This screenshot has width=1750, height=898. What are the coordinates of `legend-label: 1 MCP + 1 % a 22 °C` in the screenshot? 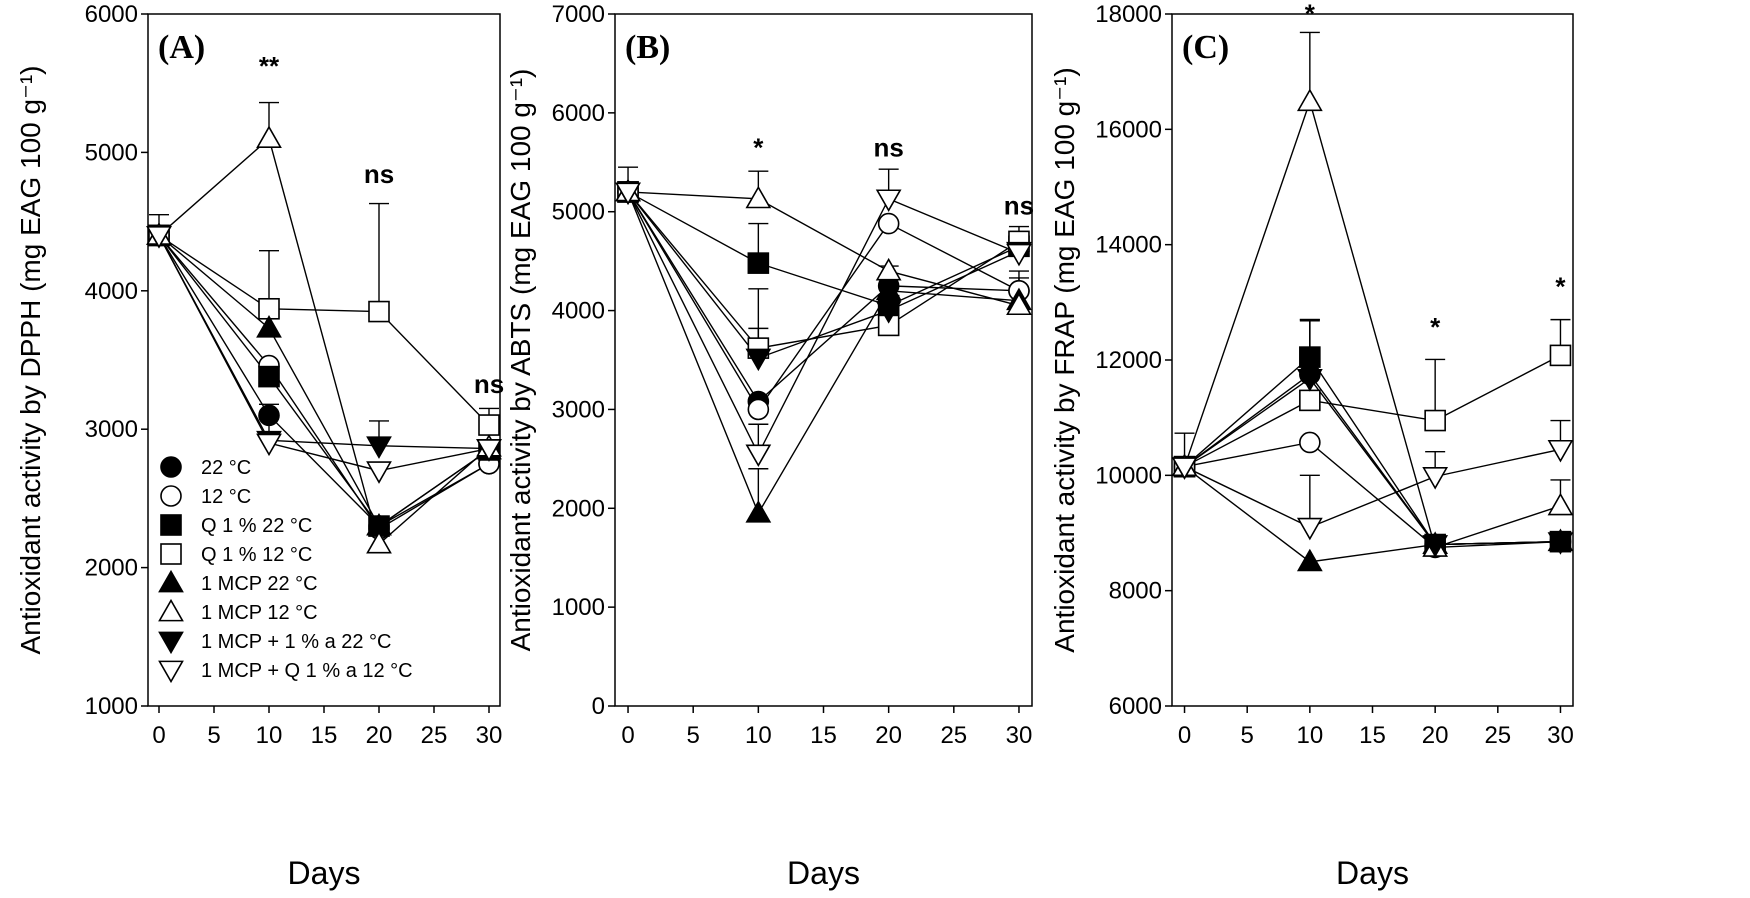 It's located at (296, 642).